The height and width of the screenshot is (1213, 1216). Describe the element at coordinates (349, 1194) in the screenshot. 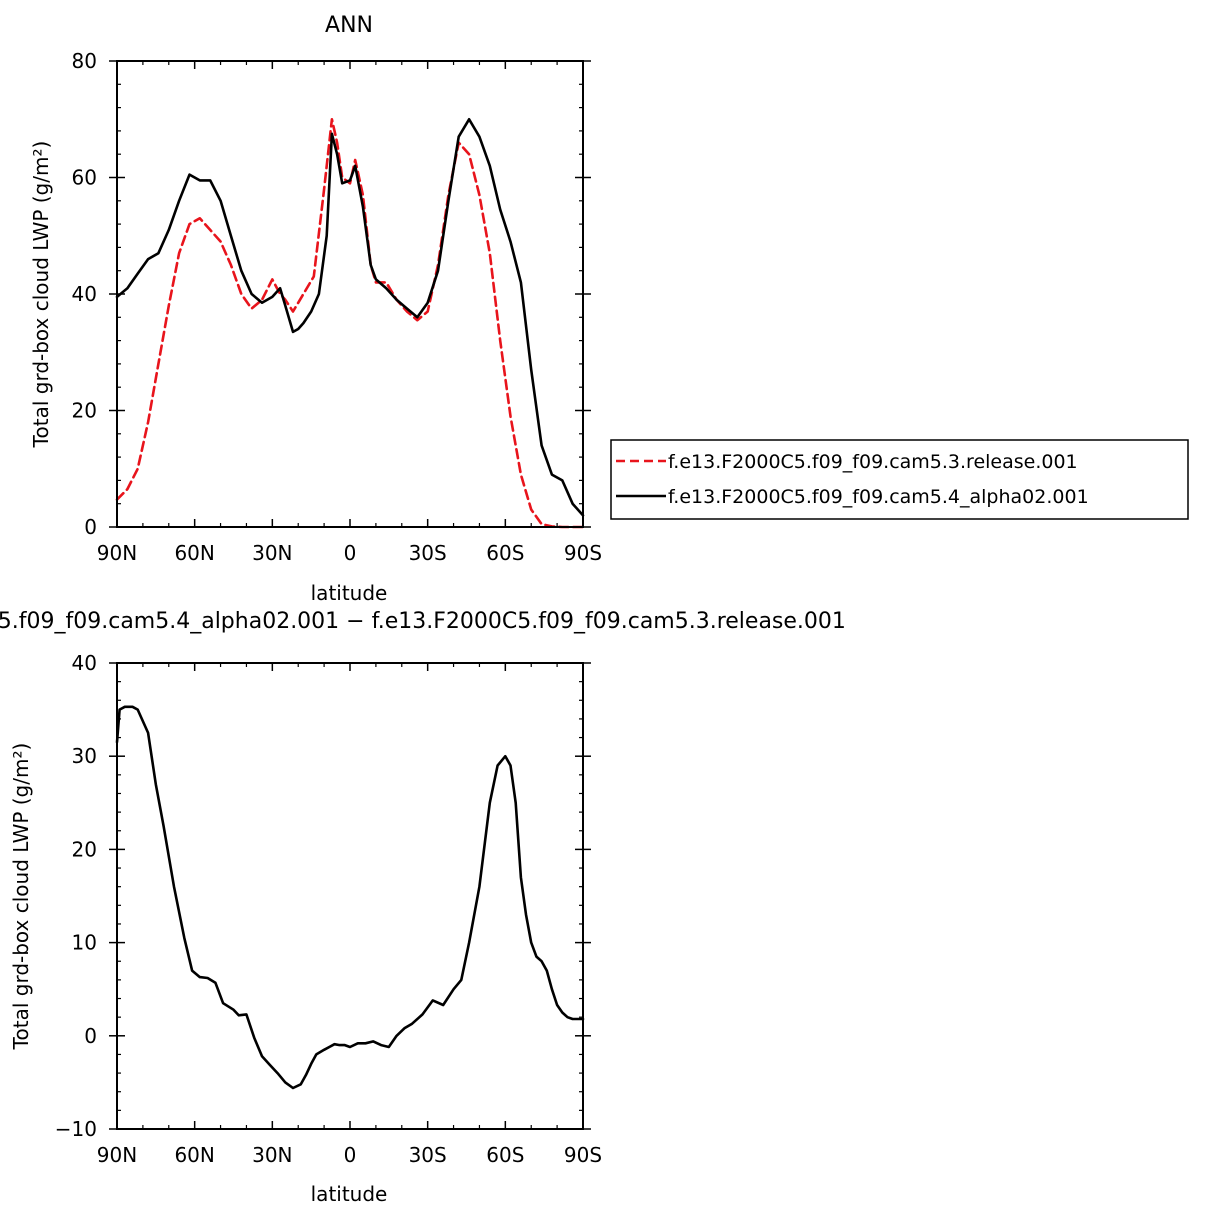

I see `bottom-x-axis-label: latitude` at that location.